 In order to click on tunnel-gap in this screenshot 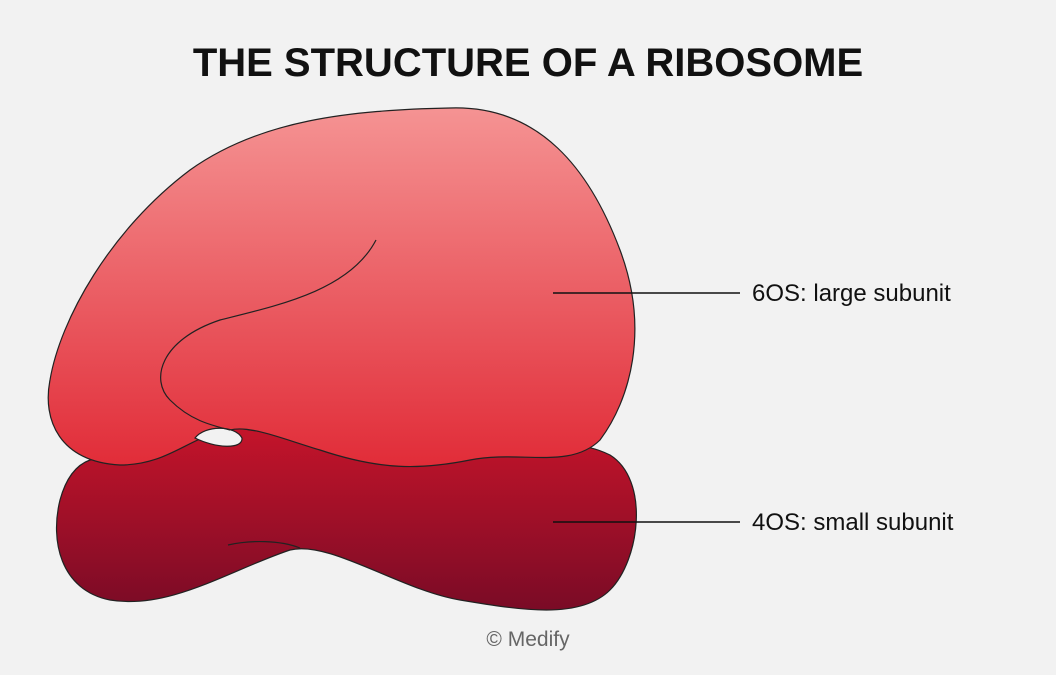, I will do `click(218, 437)`.